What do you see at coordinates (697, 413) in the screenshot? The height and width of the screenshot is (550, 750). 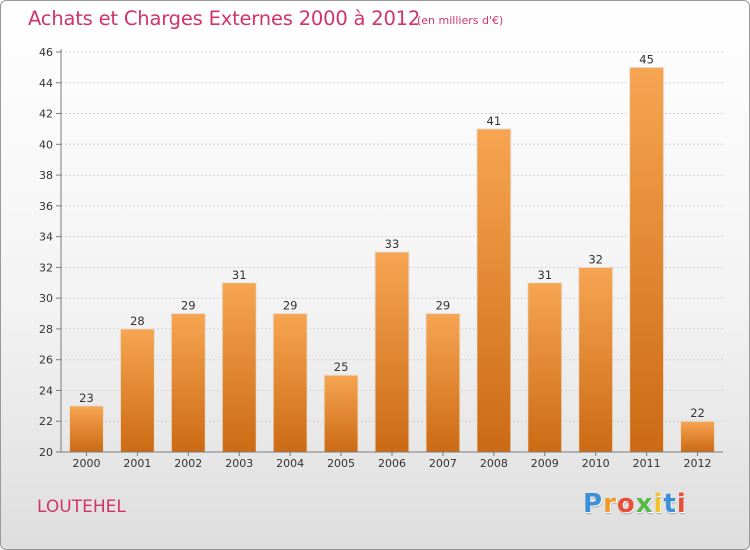 I see `bar-value-label: 22` at bounding box center [697, 413].